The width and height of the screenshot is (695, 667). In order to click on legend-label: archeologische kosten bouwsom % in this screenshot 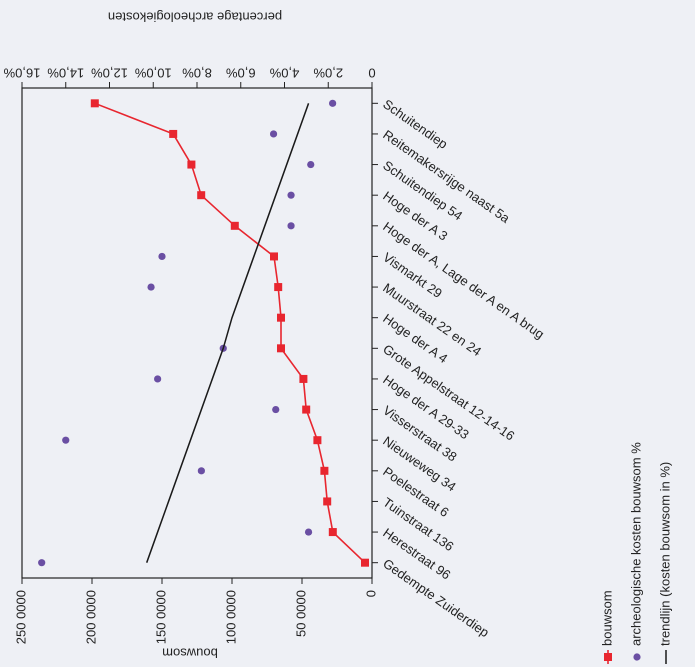, I will do `click(635, 544)`.